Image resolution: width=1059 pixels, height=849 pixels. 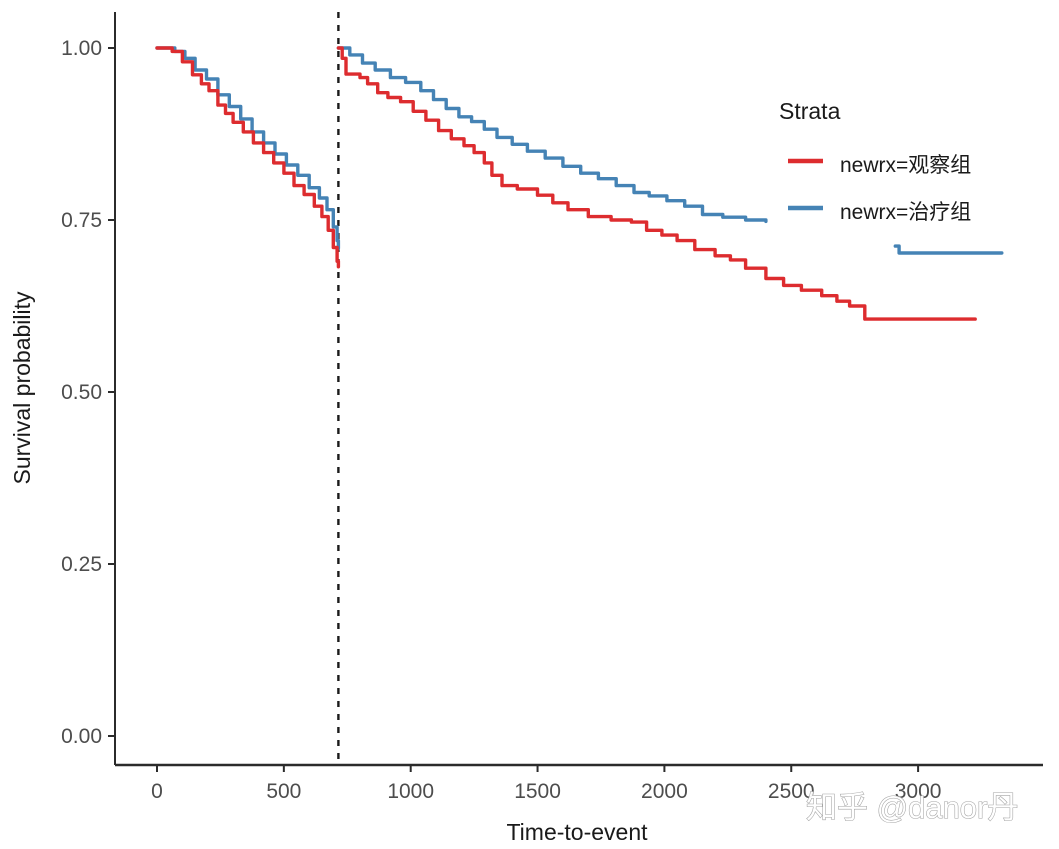 I want to click on survival-curve-red, so click(x=248, y=157).